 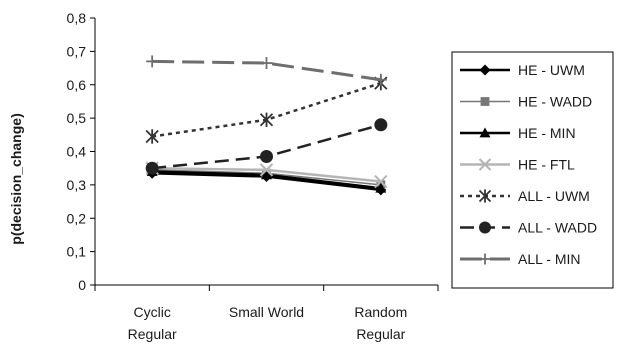 I want to click on x-tick-label: Small World, so click(x=266, y=312).